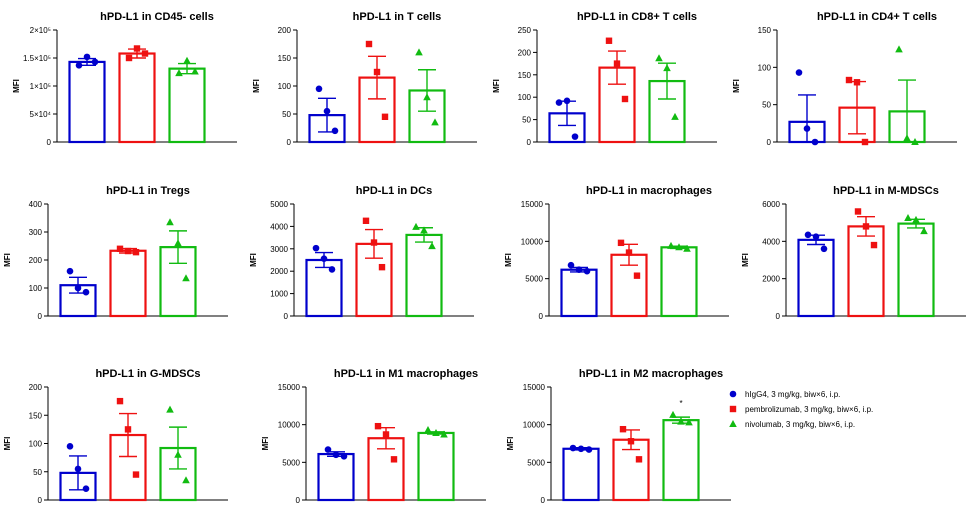 The height and width of the screenshot is (512, 971). Describe the element at coordinates (361, 253) in the screenshot. I see `chart-panel: hPD-L1 in DCs MFI 0 1000 2000 3000 4000 5000` at that location.